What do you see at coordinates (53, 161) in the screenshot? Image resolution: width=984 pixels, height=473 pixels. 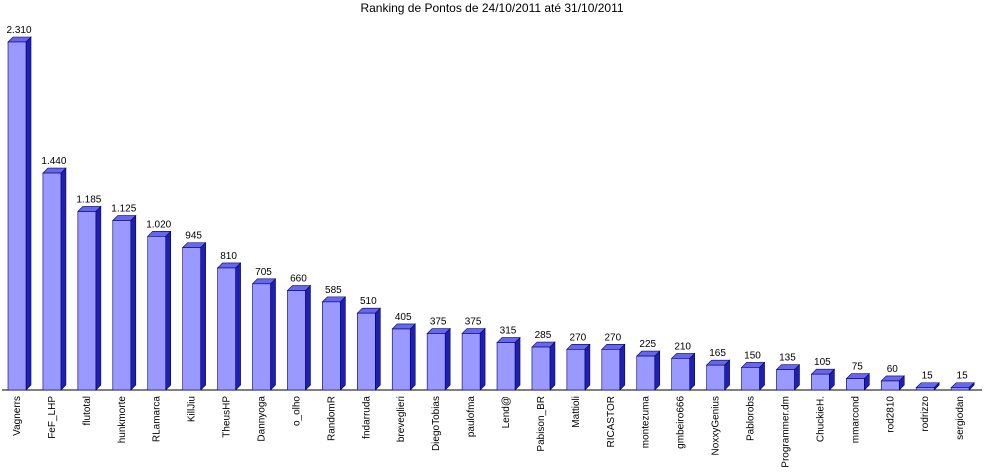 I see `value-label: 1.440` at bounding box center [53, 161].